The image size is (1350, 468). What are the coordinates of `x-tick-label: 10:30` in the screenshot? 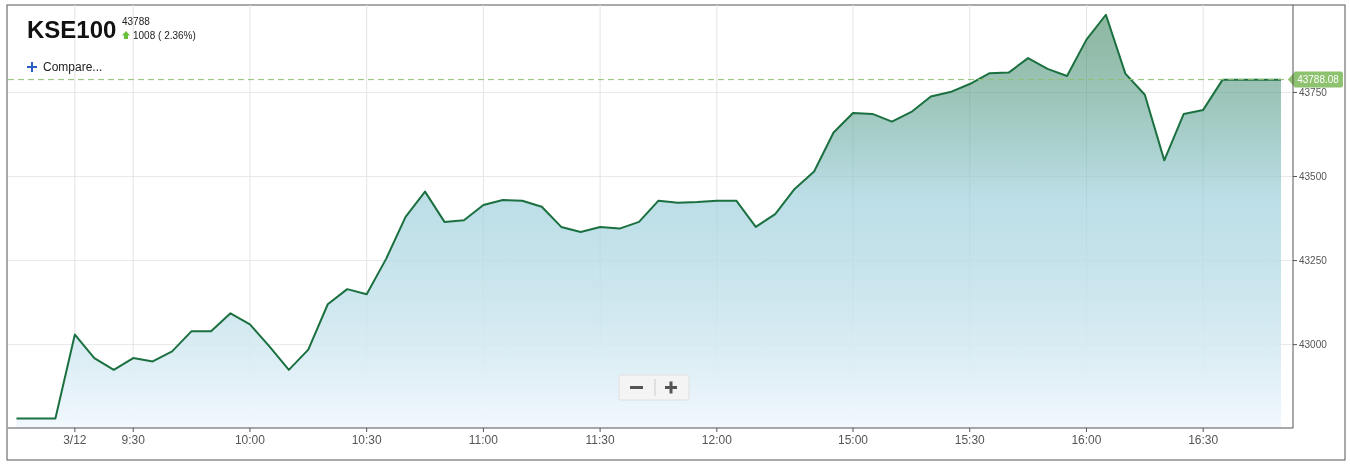 It's located at (367, 440).